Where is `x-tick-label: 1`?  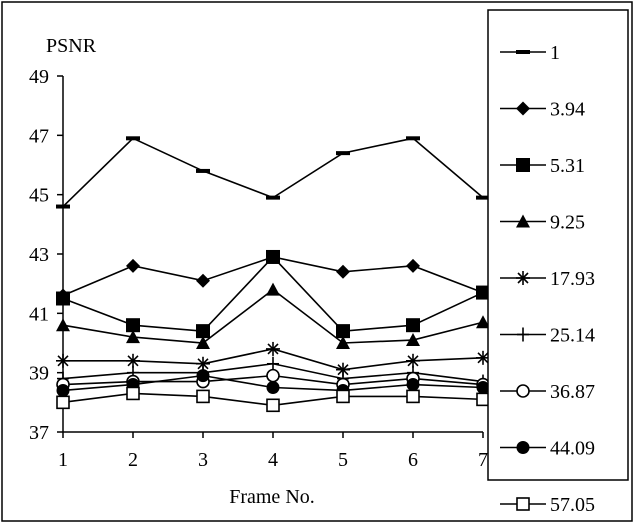
x-tick-label: 1 is located at coordinates (63, 460).